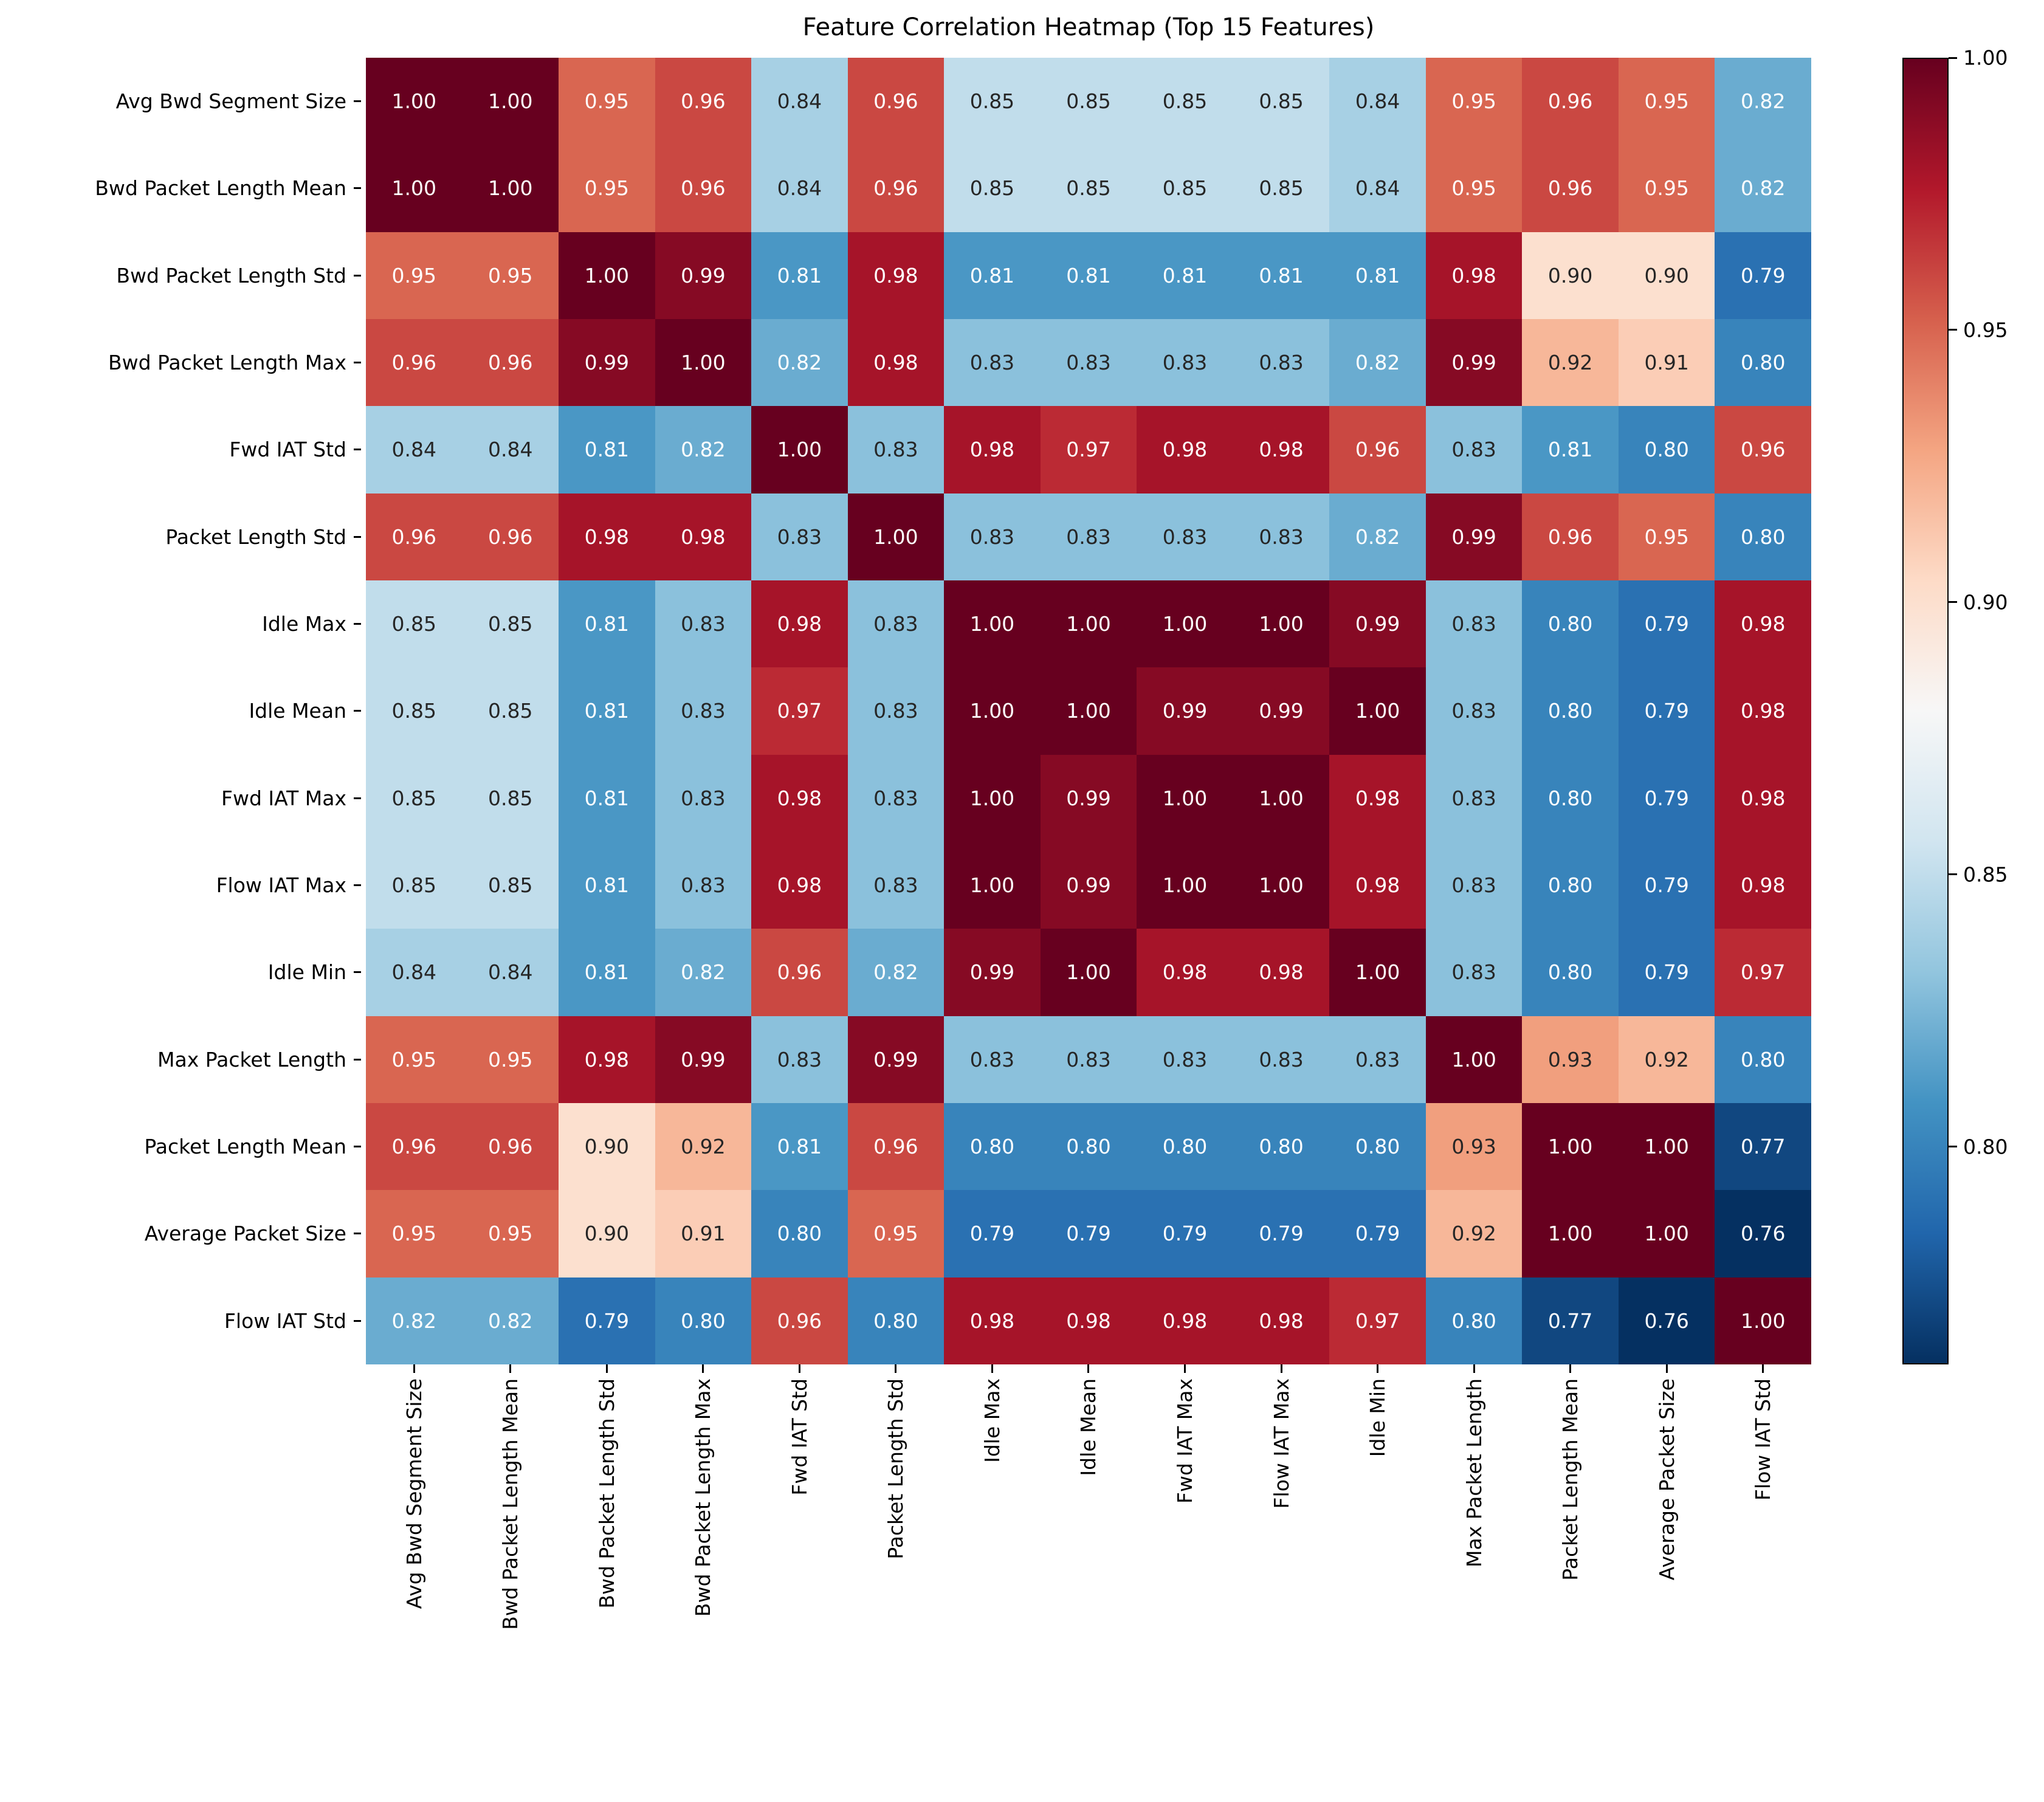 The width and height of the screenshot is (2044, 1802). What do you see at coordinates (180, 101) in the screenshot?
I see `row-label: Avg Bwd Segment Size` at bounding box center [180, 101].